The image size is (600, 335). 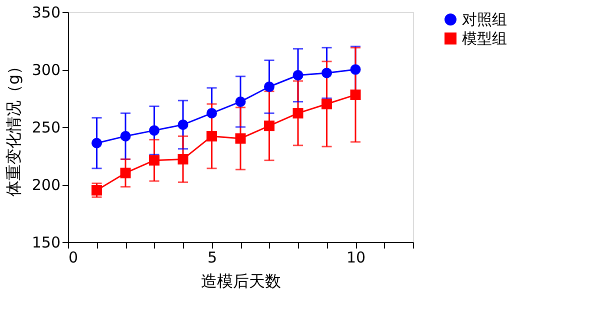 I want to click on x-tick-label: 5, so click(x=212, y=257).